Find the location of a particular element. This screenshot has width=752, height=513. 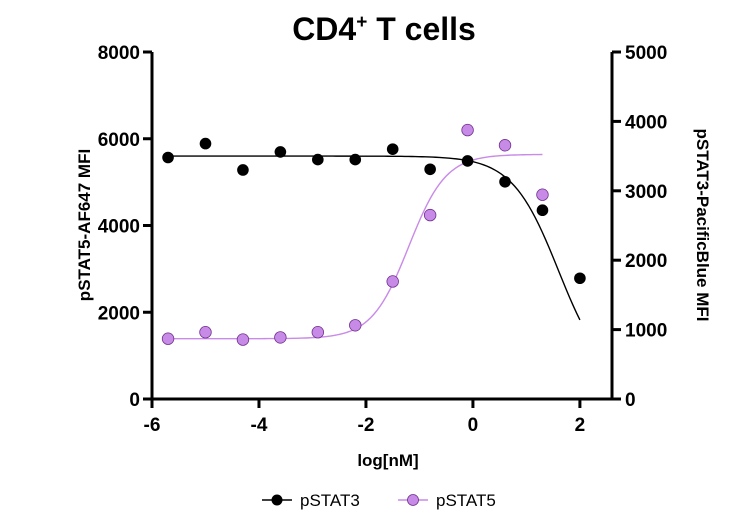

x-axis-tick-label: -4 is located at coordinates (259, 425).